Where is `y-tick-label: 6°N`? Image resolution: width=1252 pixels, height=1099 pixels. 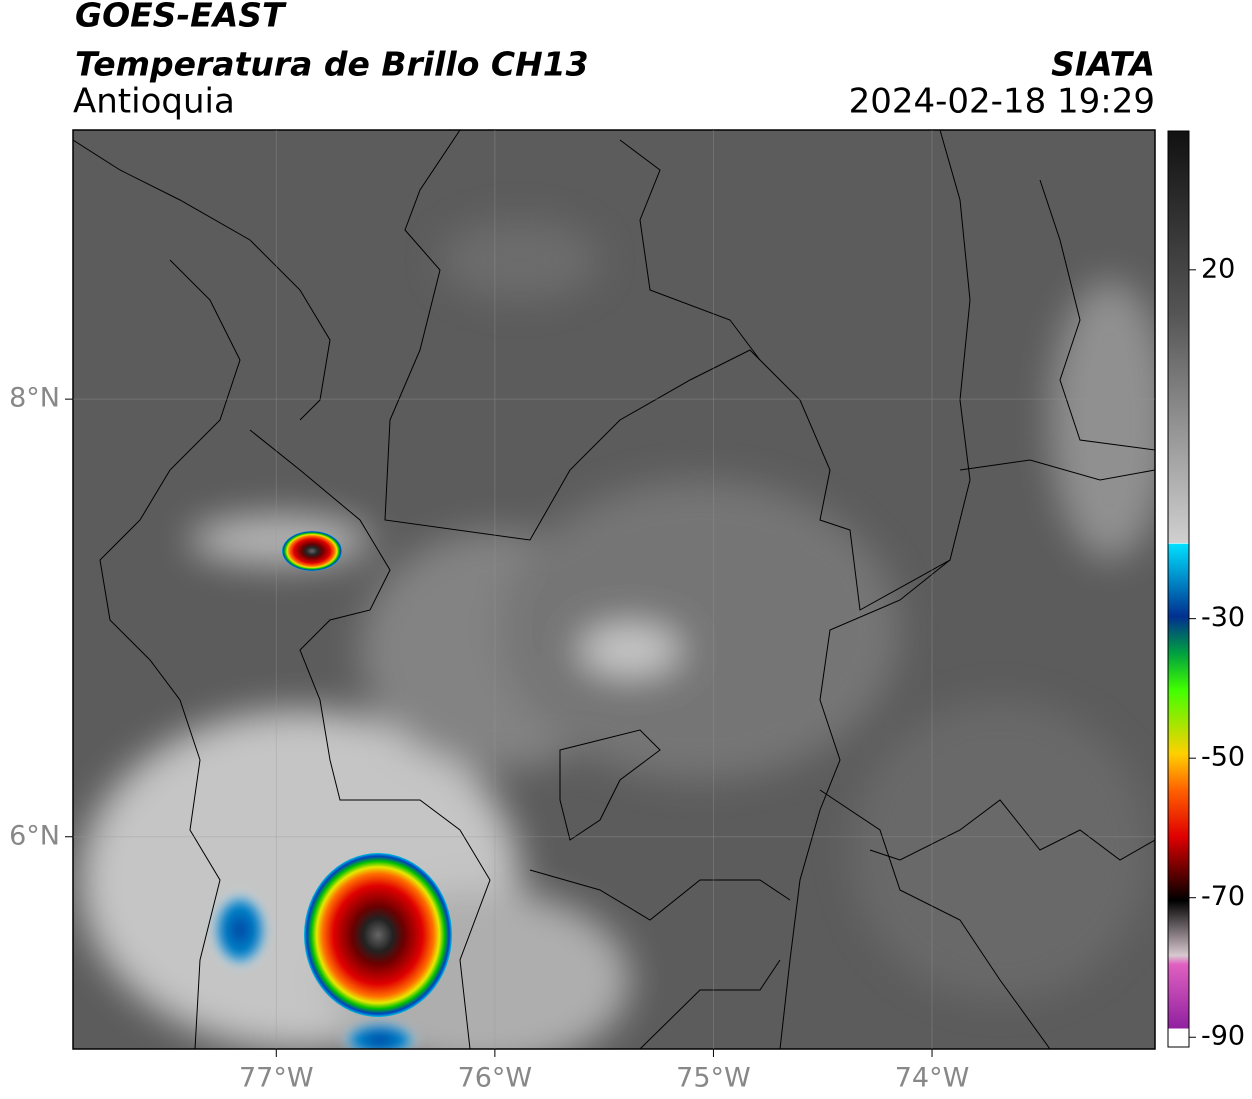 y-tick-label: 6°N is located at coordinates (34, 835).